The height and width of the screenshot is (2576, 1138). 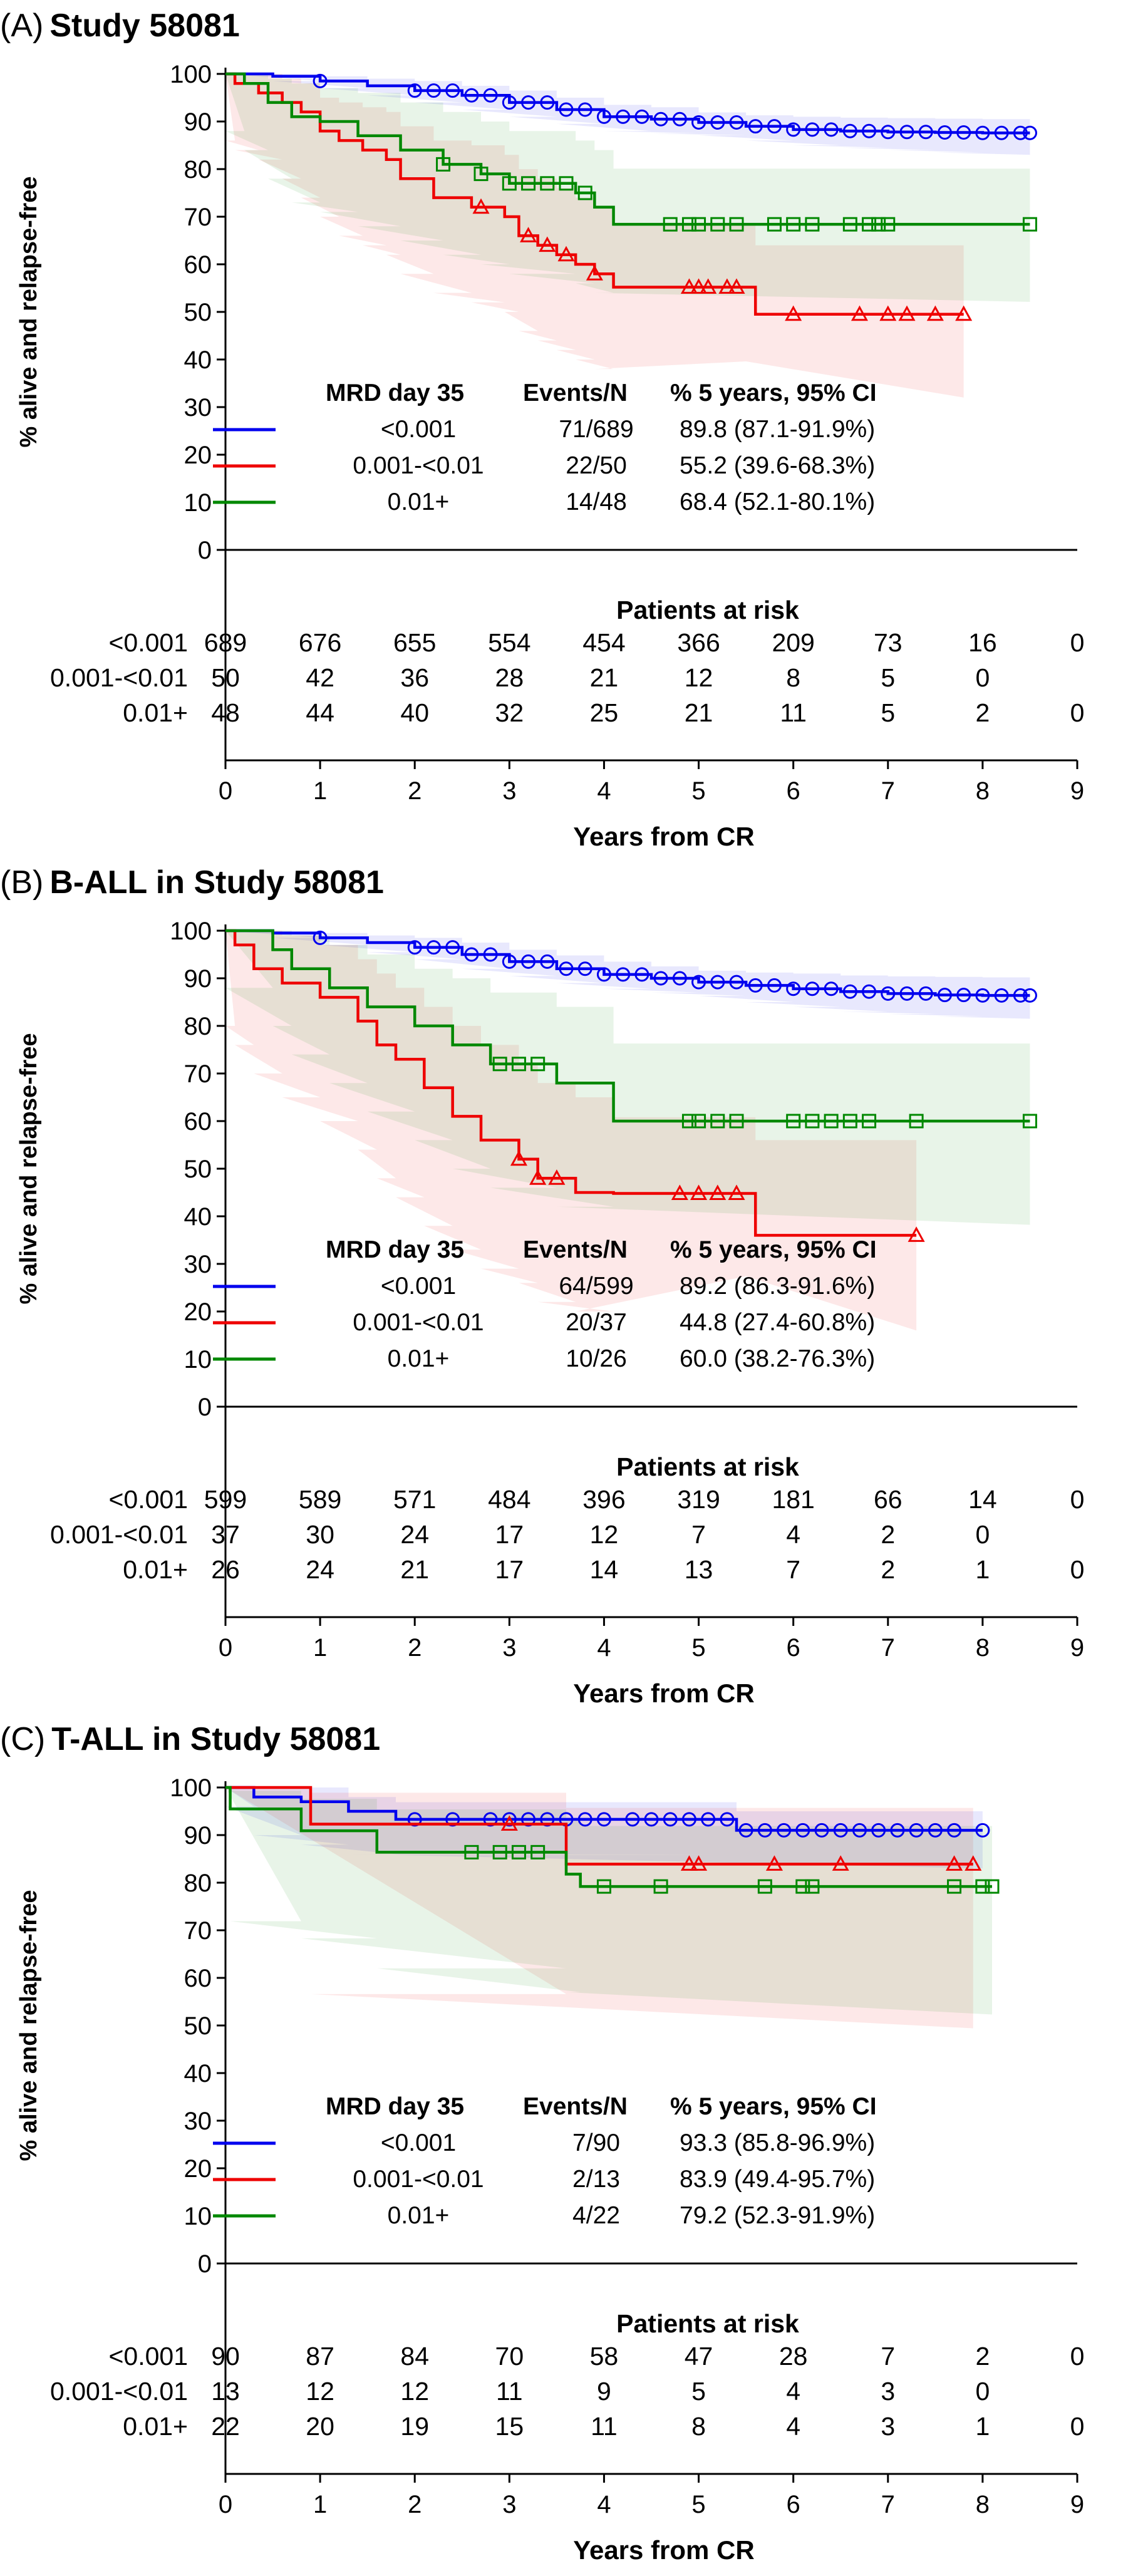 What do you see at coordinates (1078, 1499) in the screenshot?
I see `risk-count: 0` at bounding box center [1078, 1499].